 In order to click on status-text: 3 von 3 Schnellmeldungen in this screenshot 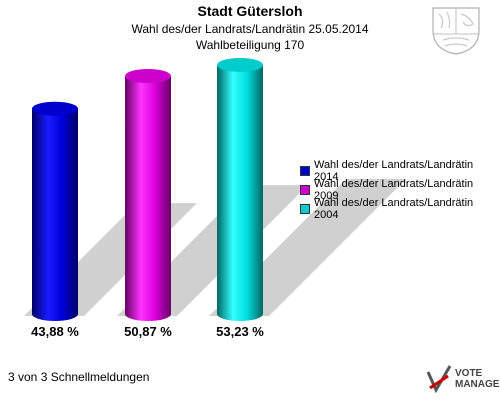, I will do `click(79, 377)`.